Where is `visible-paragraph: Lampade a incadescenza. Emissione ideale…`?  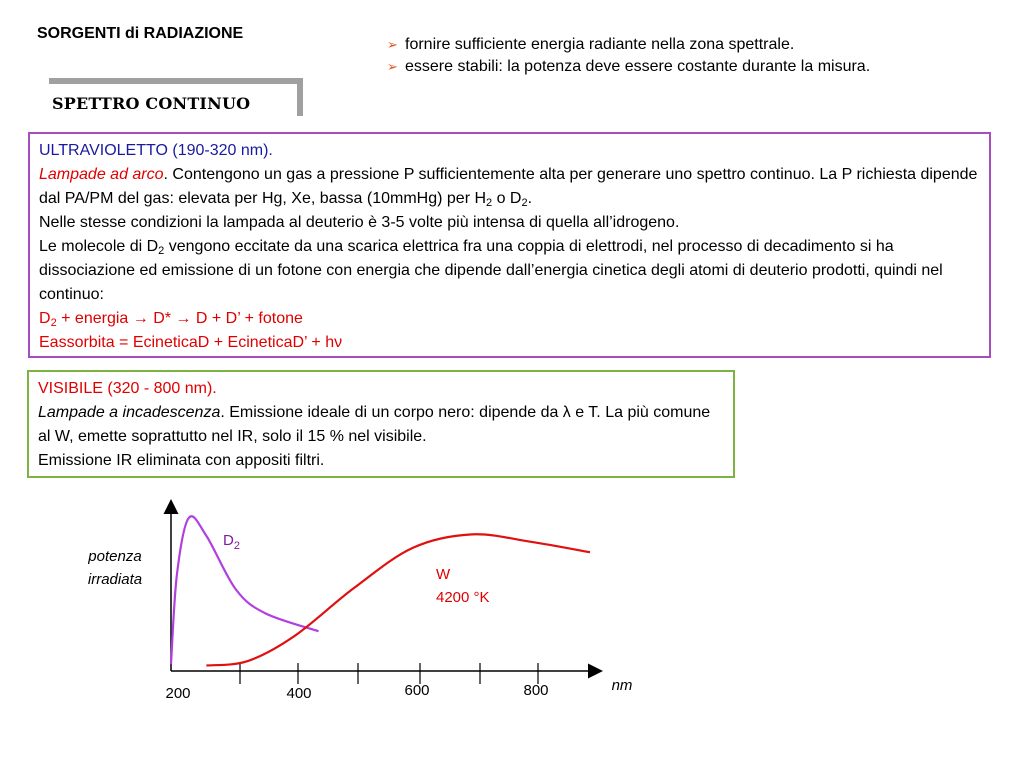
visible-paragraph: Lampade a incadescenza. Emissione ideale… is located at coordinates (374, 424).